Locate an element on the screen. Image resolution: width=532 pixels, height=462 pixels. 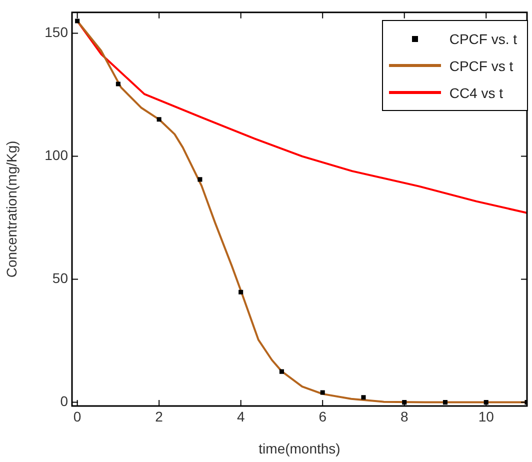
y-tick-label: 100 is located at coordinates (56, 155).